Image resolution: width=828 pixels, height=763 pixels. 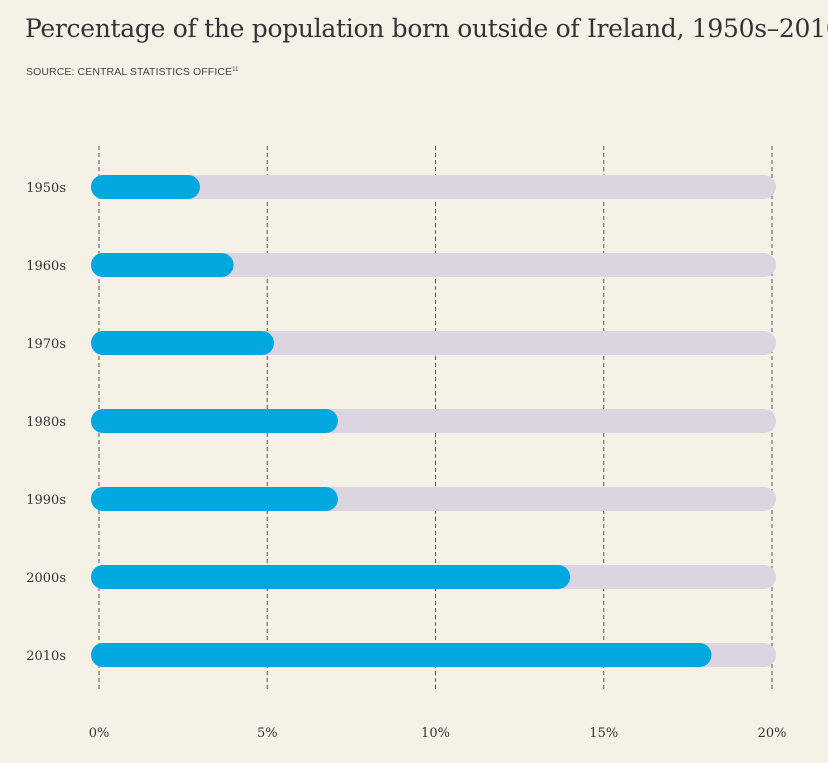 What do you see at coordinates (46, 422) in the screenshot?
I see `category-label: 1980s` at bounding box center [46, 422].